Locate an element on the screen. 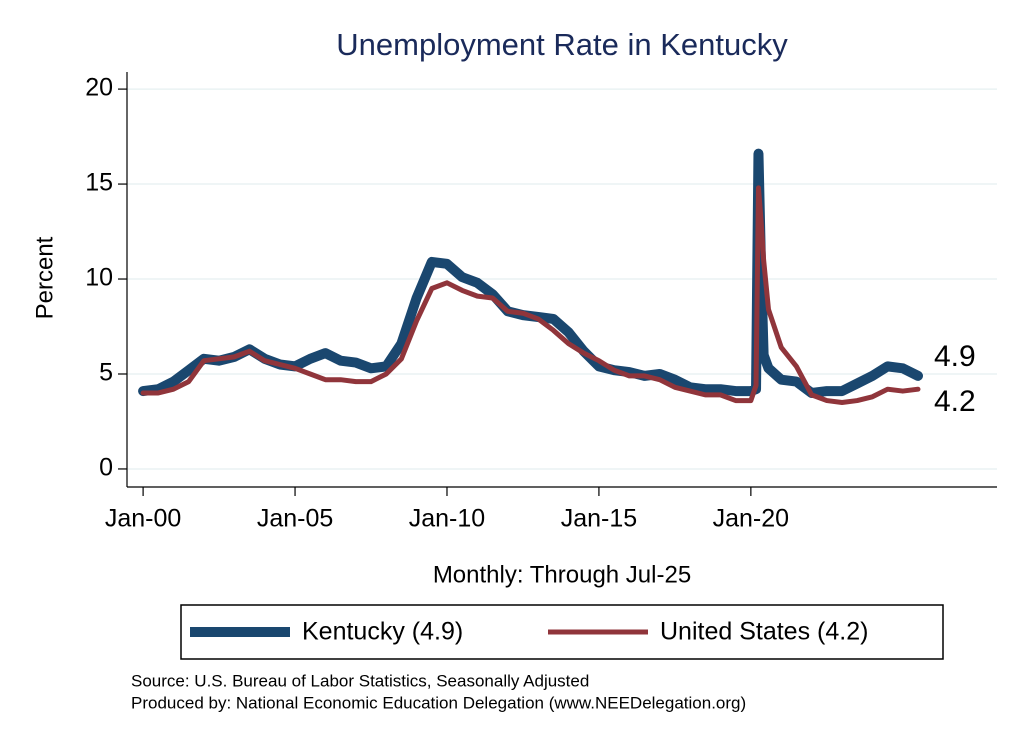 This screenshot has height=745, width=1024. y-tick-label: 20 is located at coordinates (99, 88).